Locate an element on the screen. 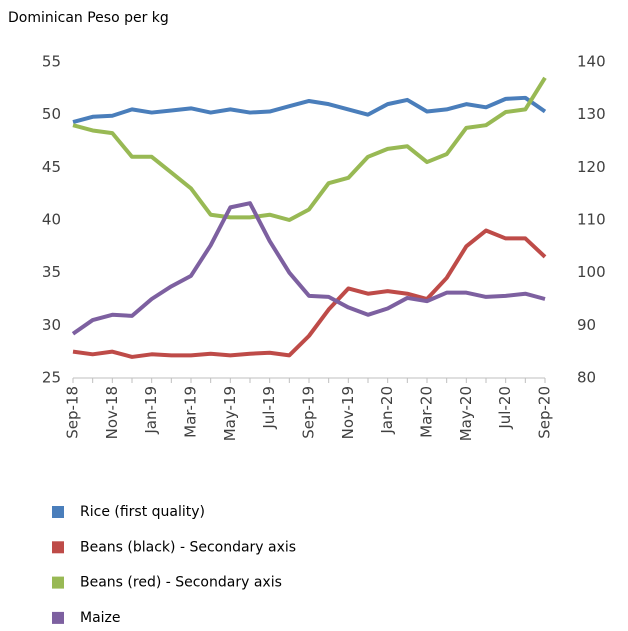 This screenshot has width=628, height=631. y2-tick-label: 130 is located at coordinates (591, 114).